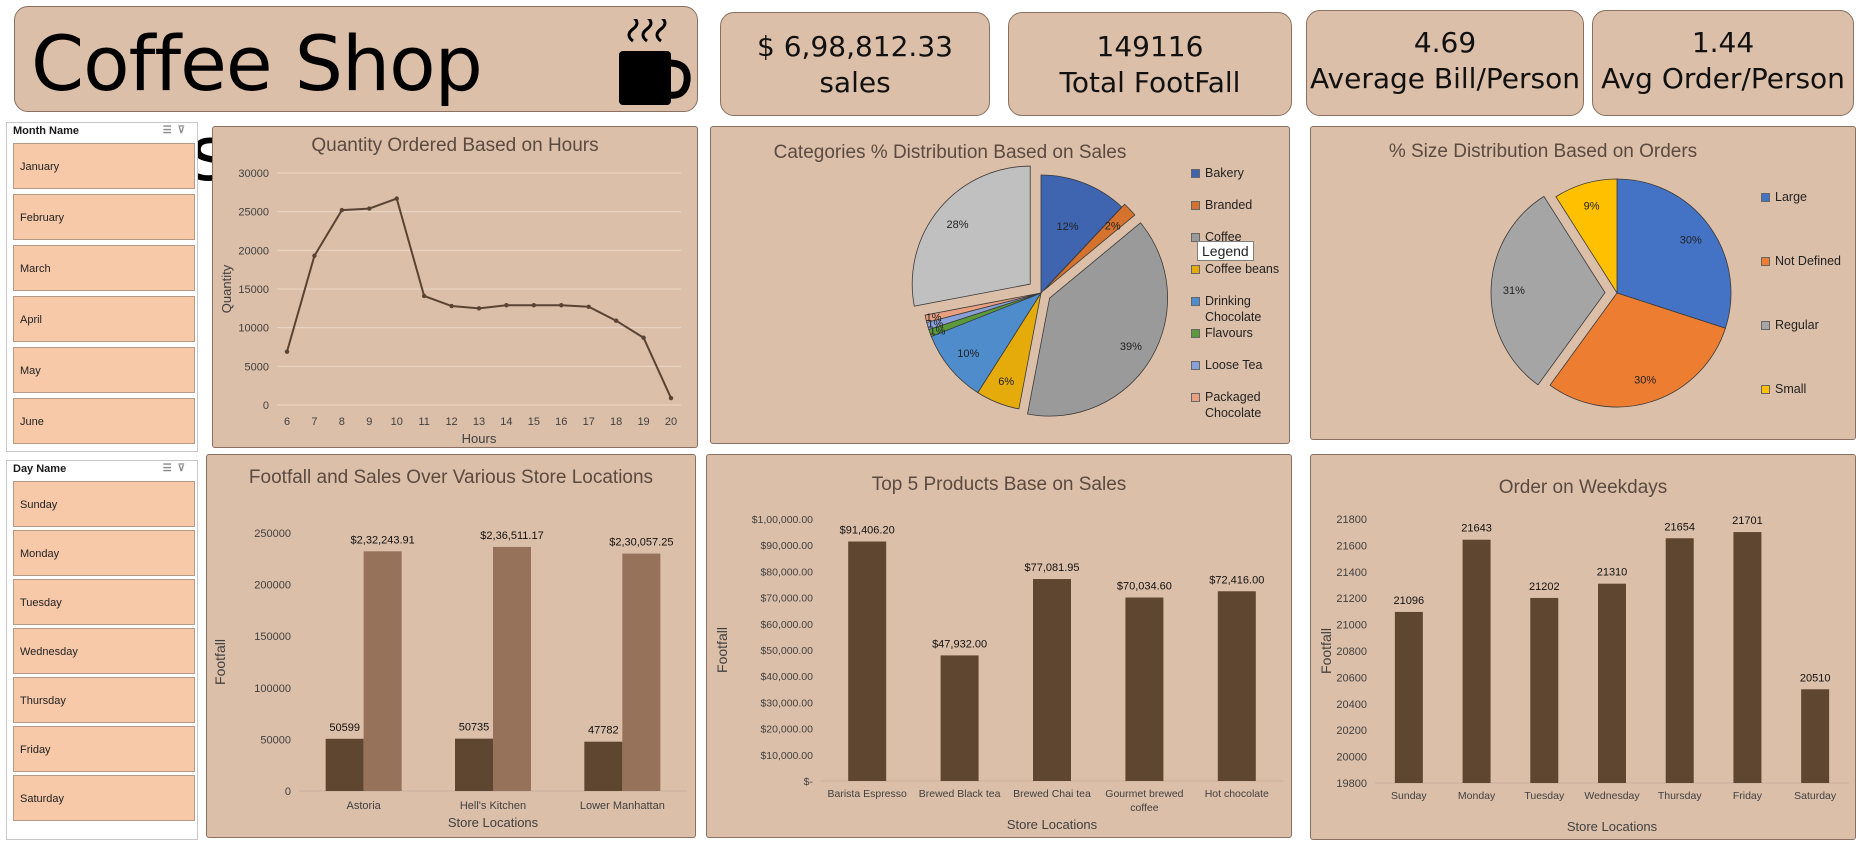 This screenshot has width=1872, height=846. I want to click on kpi-avg-bill-value: 4.69, so click(1445, 42).